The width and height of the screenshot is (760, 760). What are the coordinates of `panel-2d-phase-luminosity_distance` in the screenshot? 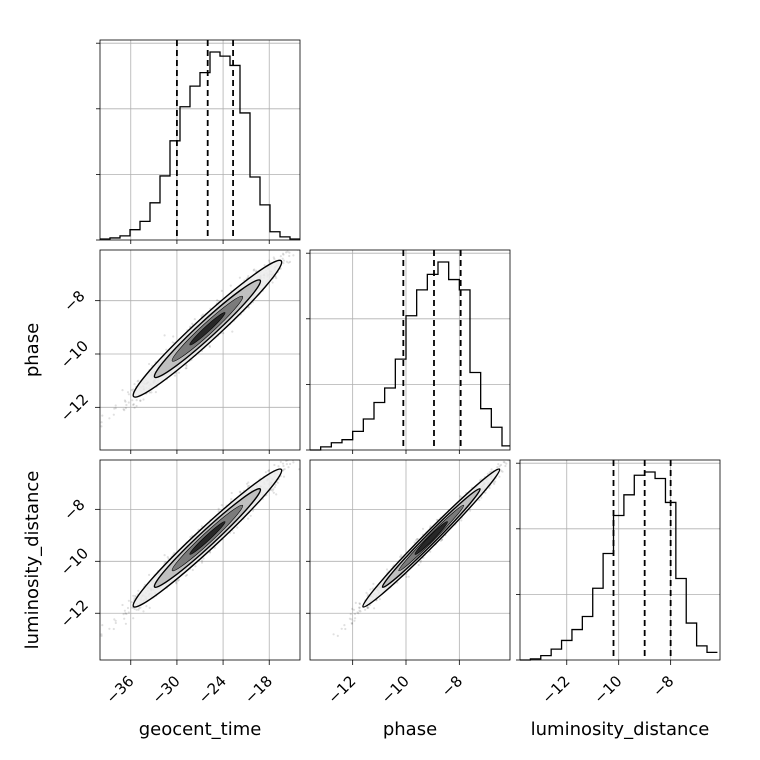 It's located at (433, 535).